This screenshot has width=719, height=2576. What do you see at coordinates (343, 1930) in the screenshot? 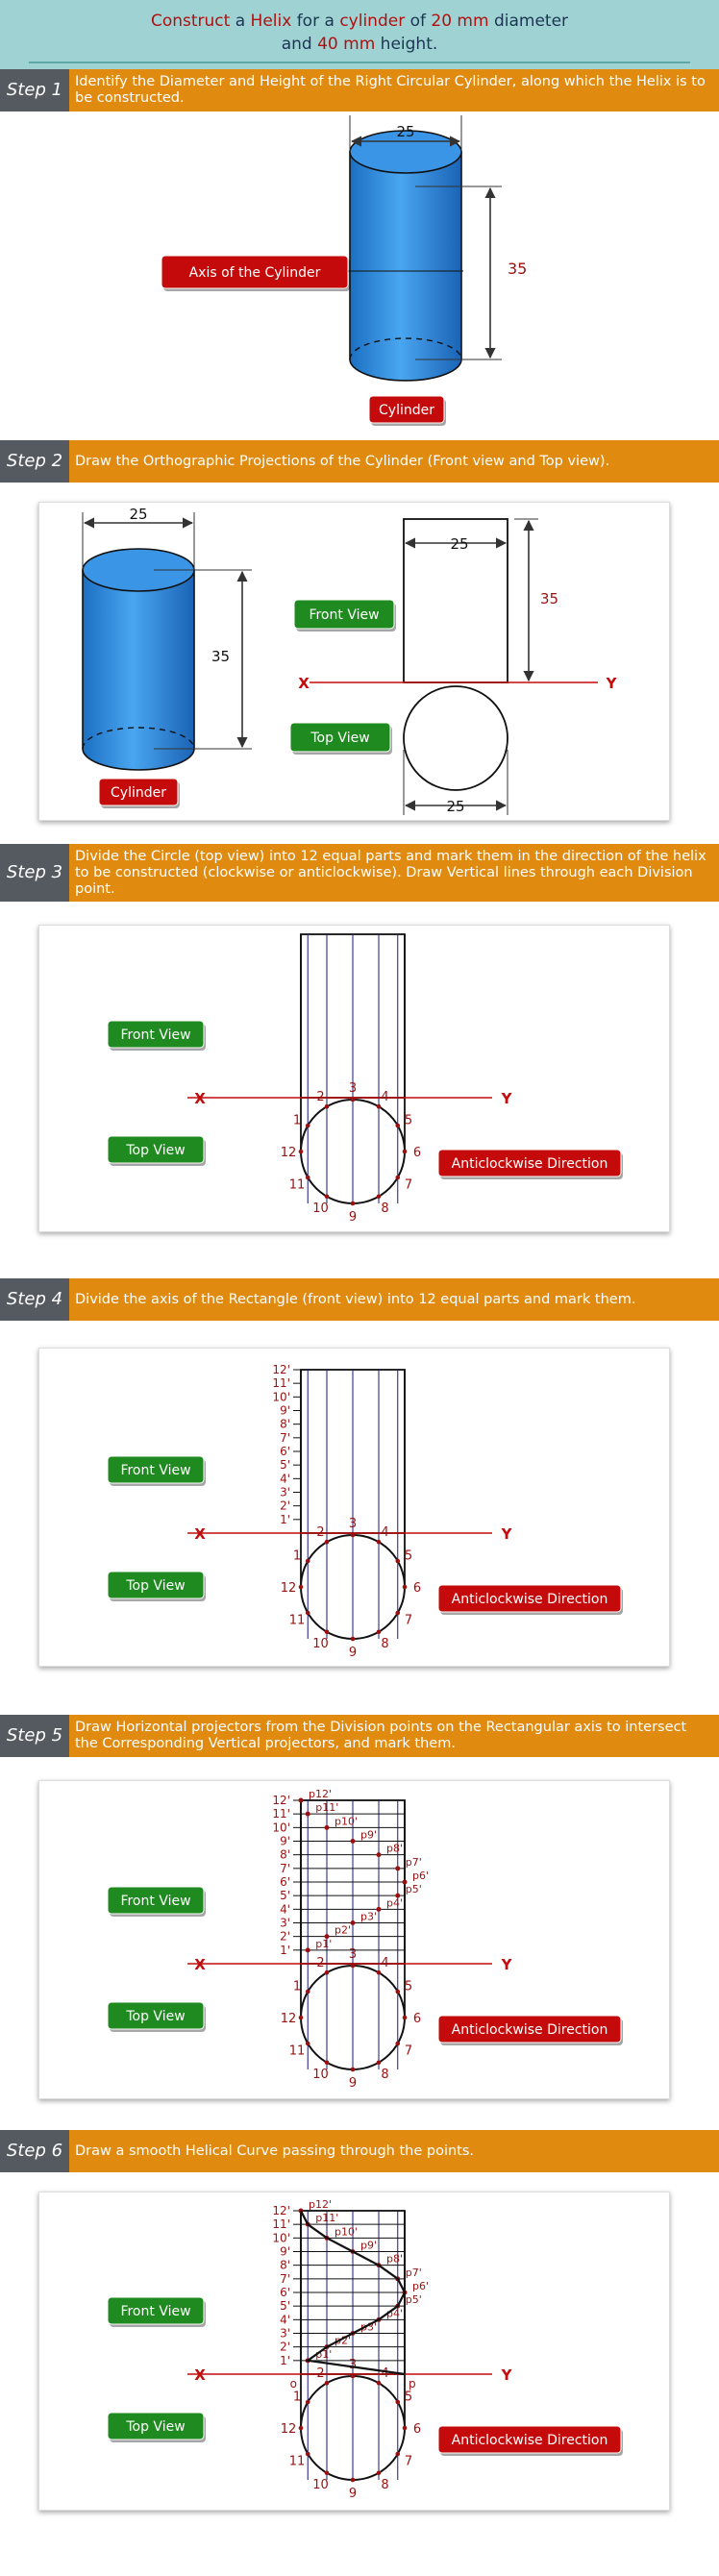
I see `helix-point-label: p2'` at bounding box center [343, 1930].